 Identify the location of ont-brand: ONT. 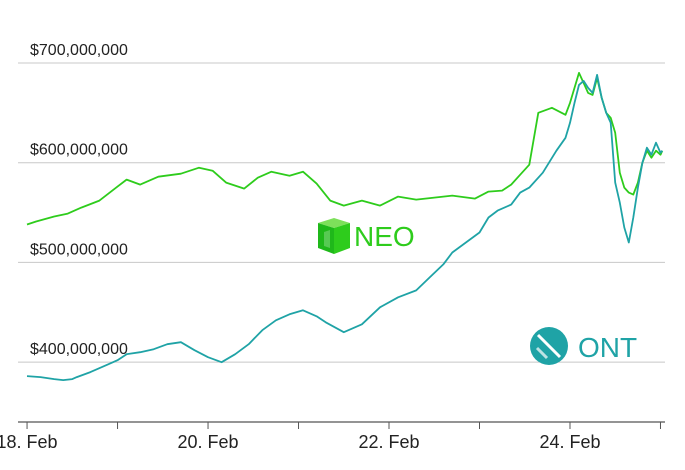
(583, 346).